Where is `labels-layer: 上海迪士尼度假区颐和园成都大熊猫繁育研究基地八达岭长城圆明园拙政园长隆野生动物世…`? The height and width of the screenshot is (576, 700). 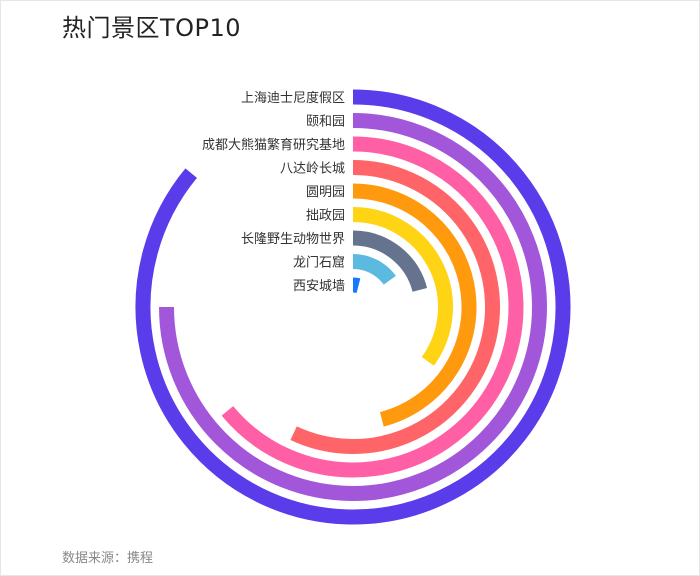
labels-layer: 上海迪士尼度假区颐和园成都大熊猫繁育研究基地八达岭长城圆明园拙政园长隆野生动物世… is located at coordinates (273, 192).